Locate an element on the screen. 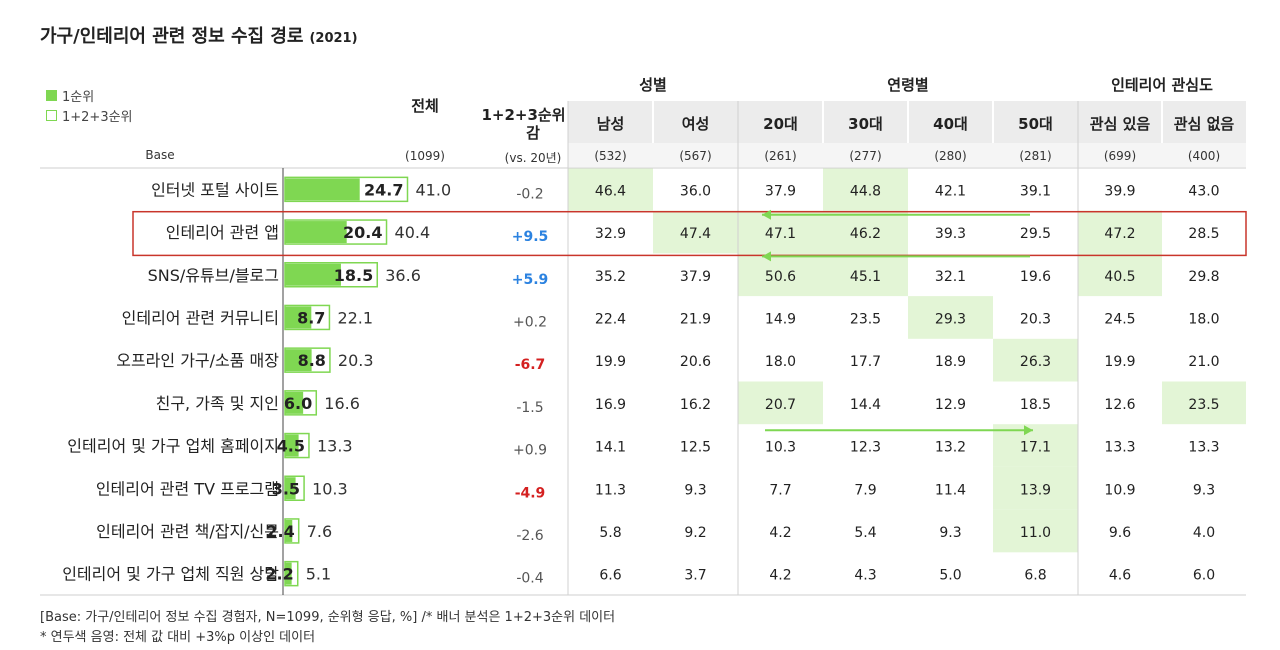 The height and width of the screenshot is (650, 1280). breakdown-cell-value: 14.4 is located at coordinates (865, 405).